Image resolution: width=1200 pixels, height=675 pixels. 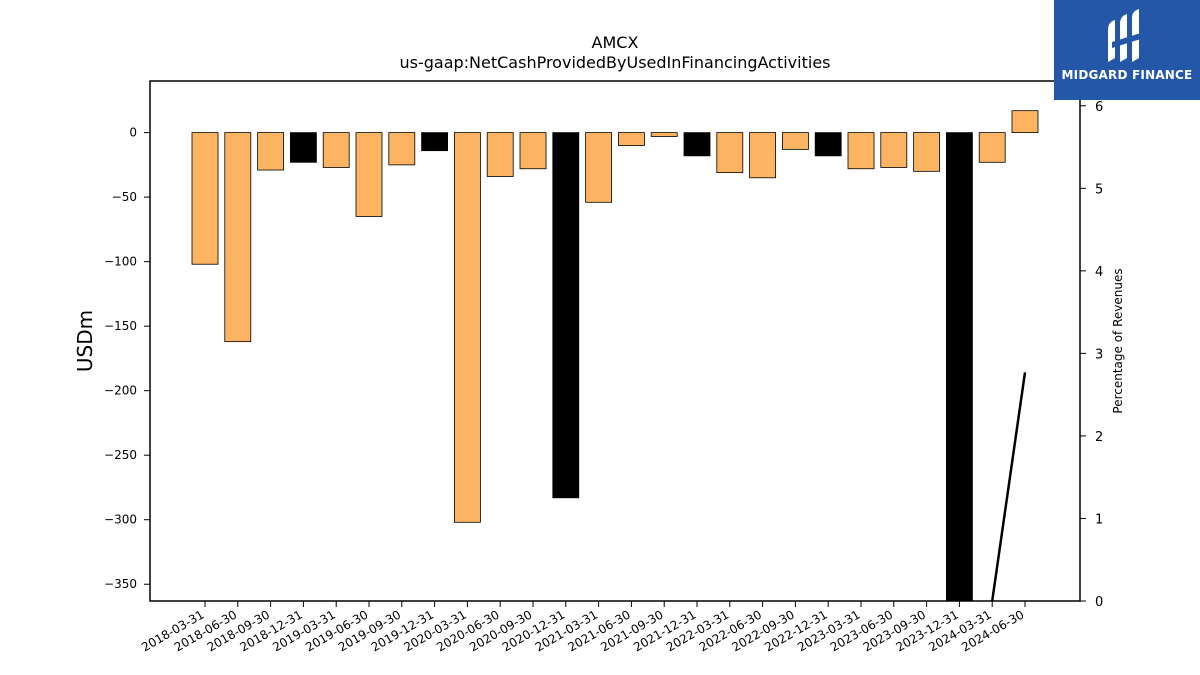 I want to click on y2-axis-label: Percentage of Revenues, so click(x=1118, y=340).